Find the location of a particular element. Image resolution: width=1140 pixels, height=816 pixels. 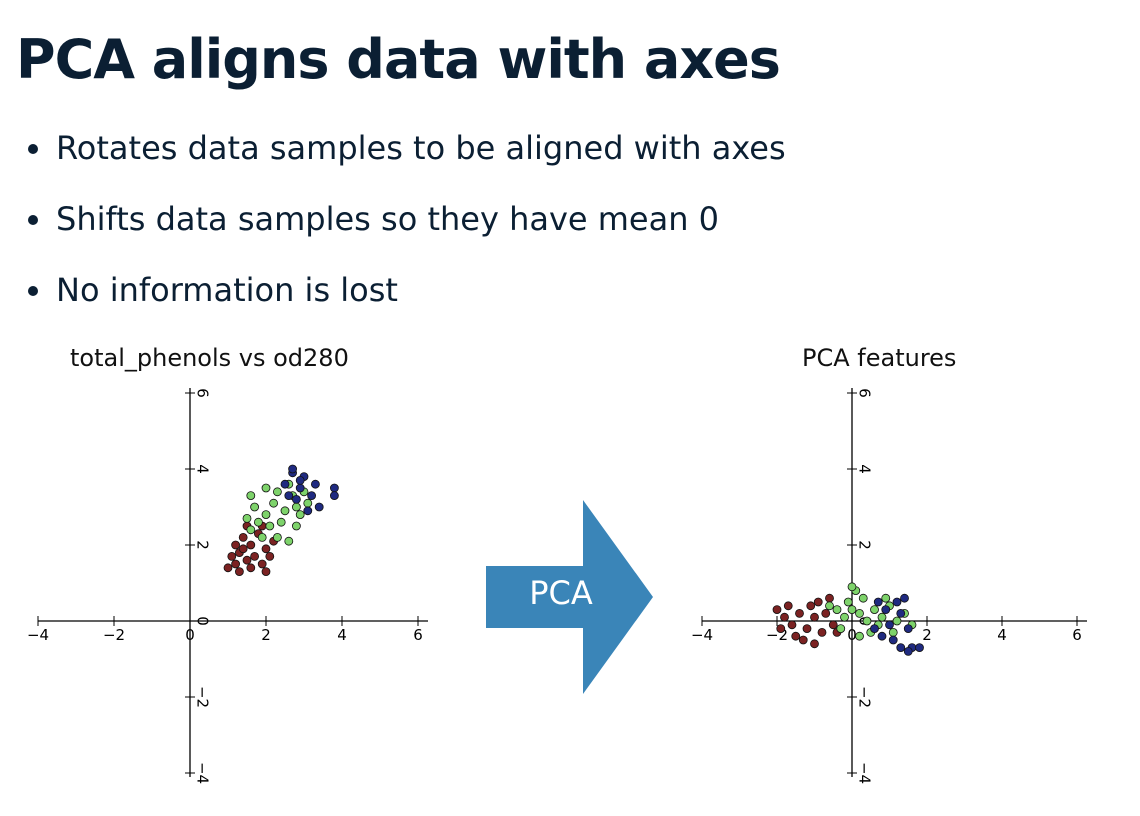

y-tick-label: 2 is located at coordinates (203, 545).